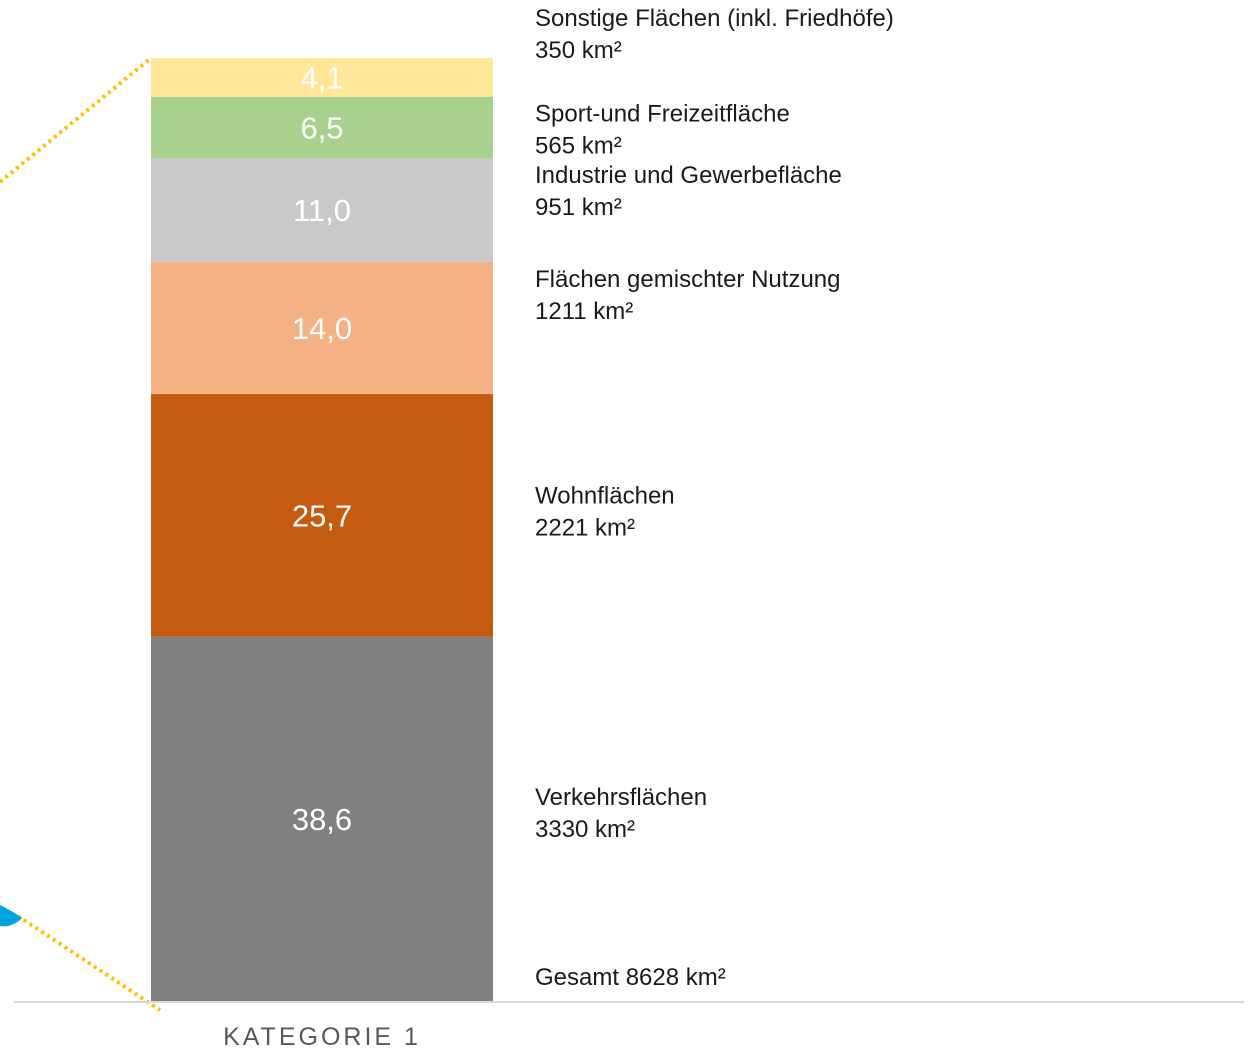 The width and height of the screenshot is (1259, 1050). What do you see at coordinates (584, 311) in the screenshot?
I see `legend-area-flaechen-gemischter-nutzung: 1211 km²` at bounding box center [584, 311].